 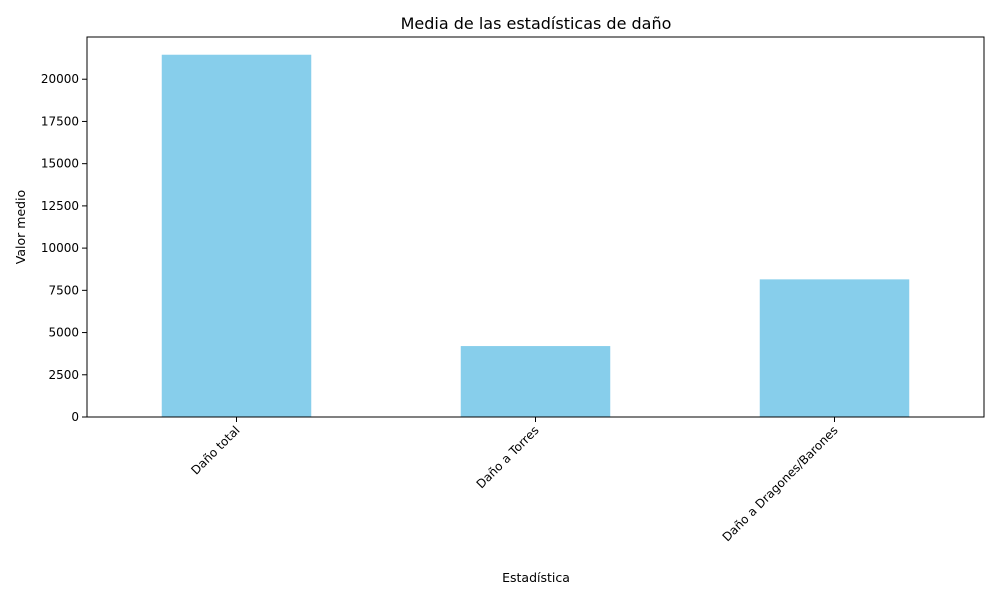 What do you see at coordinates (536, 23) in the screenshot?
I see `chart-title: Media de las estadísticas de daño` at bounding box center [536, 23].